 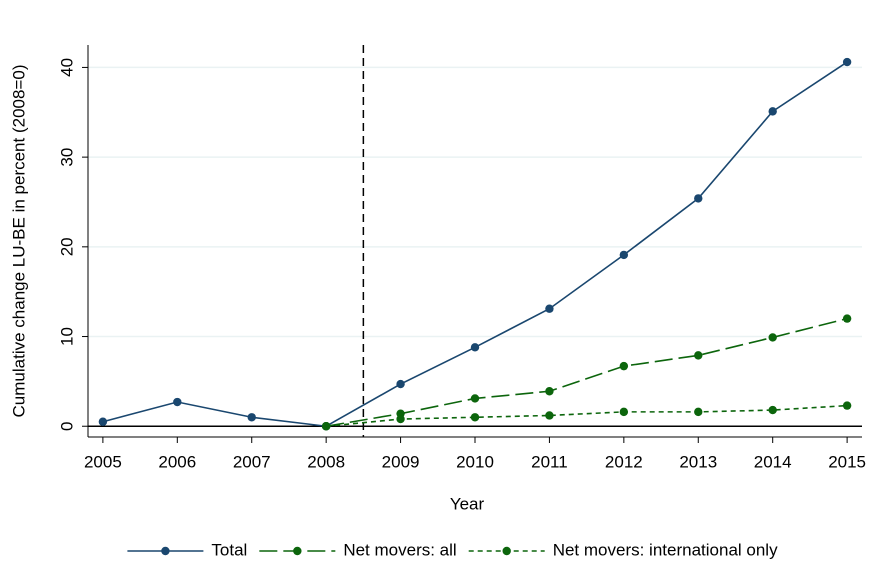 I want to click on x-tick-label: 2008, so click(x=326, y=461).